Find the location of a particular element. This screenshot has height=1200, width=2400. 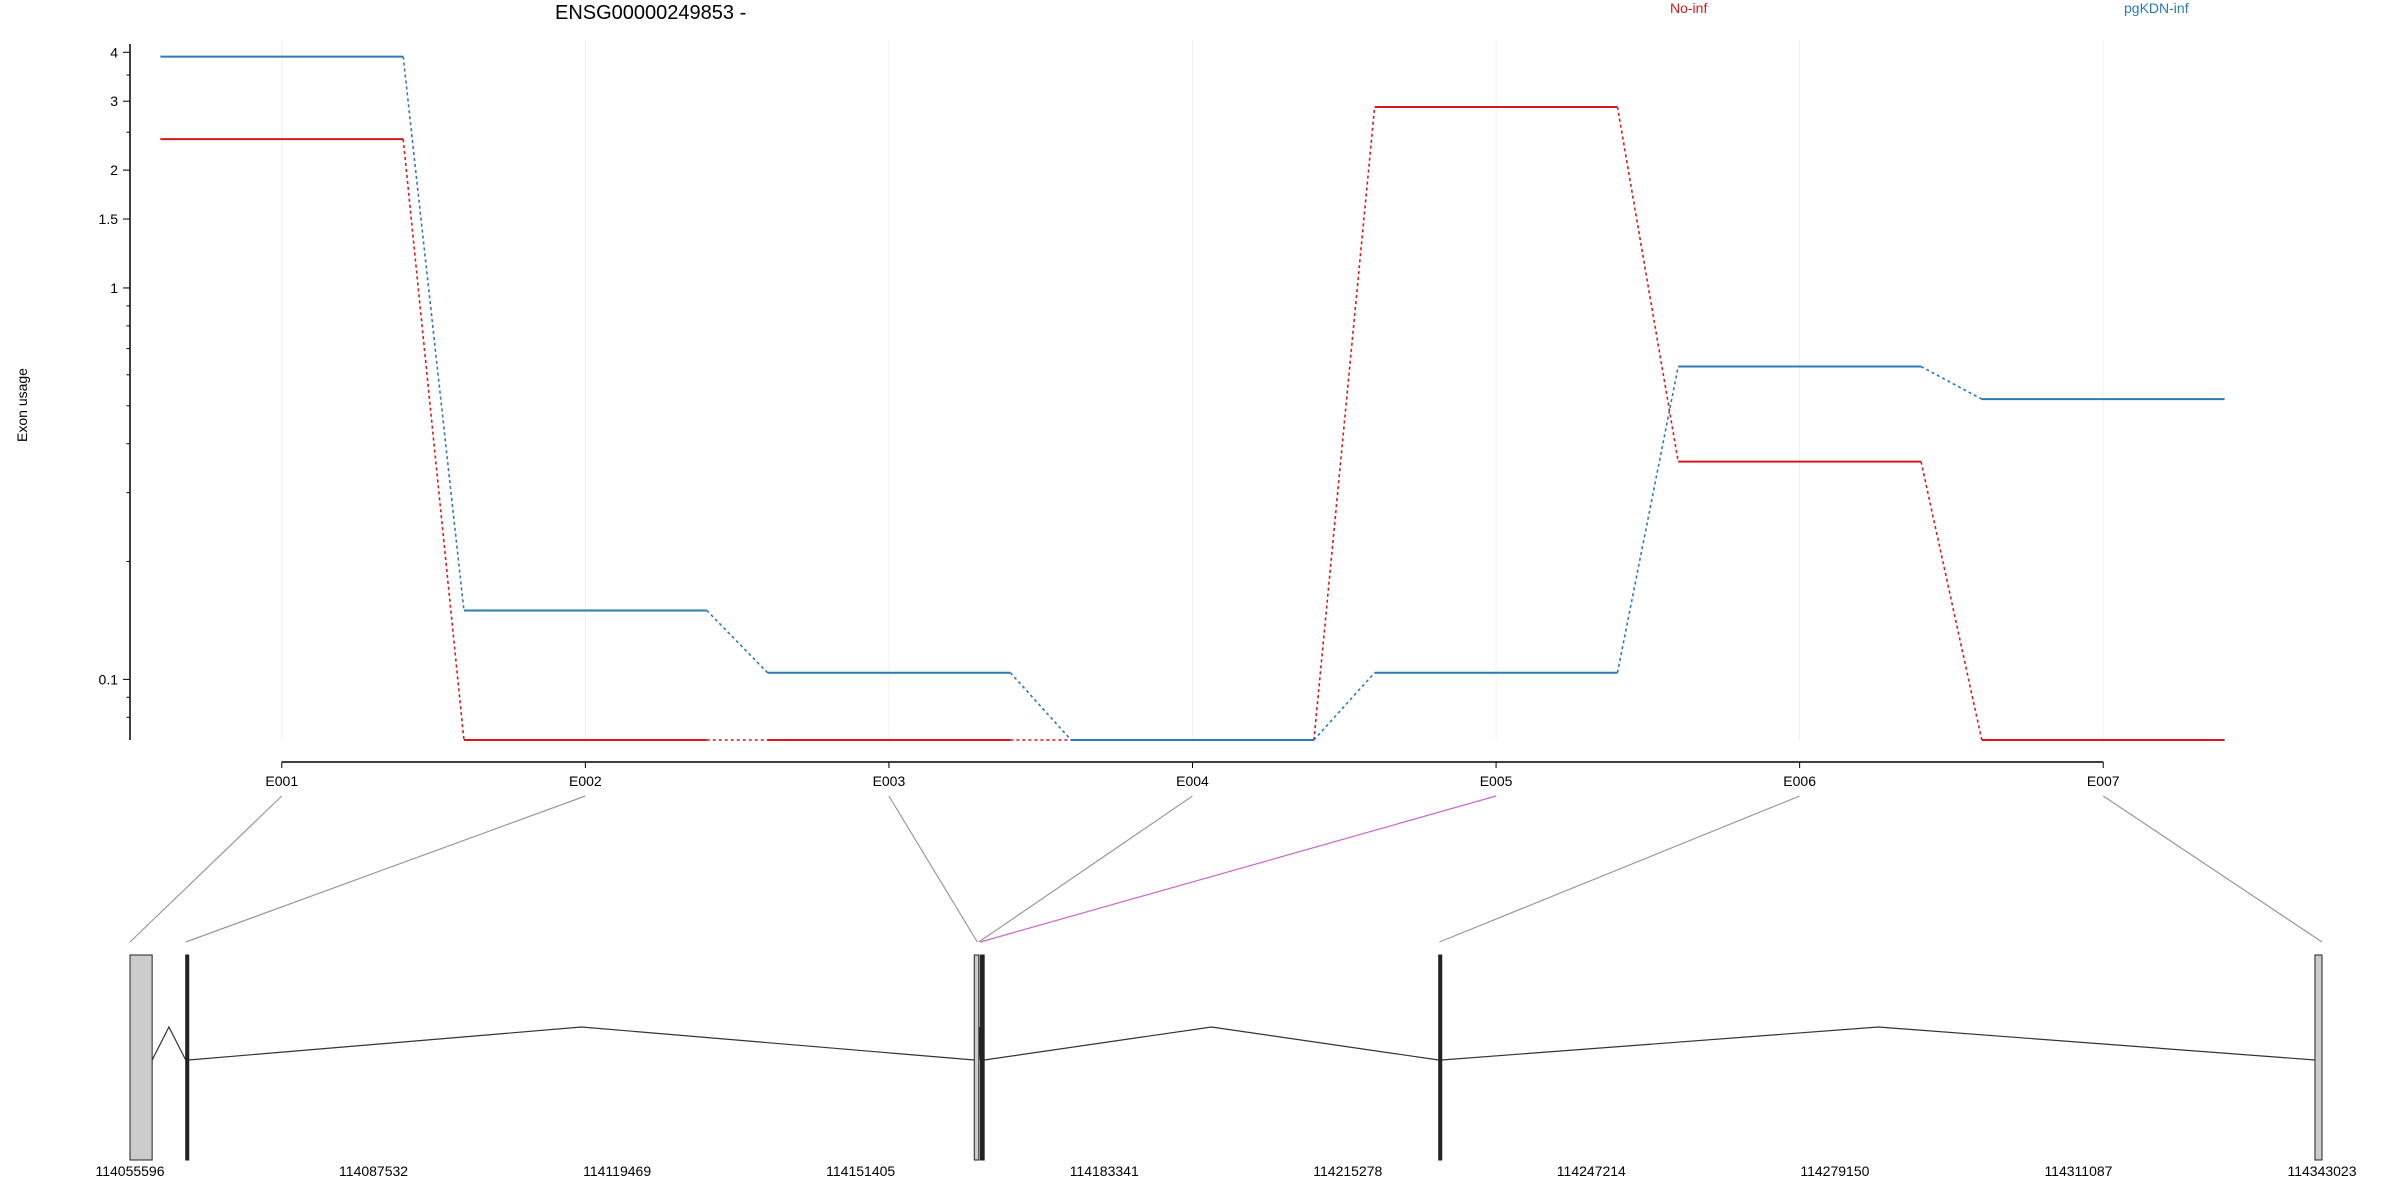

genome-coordinate-label: 114055596 is located at coordinates (129, 1171).